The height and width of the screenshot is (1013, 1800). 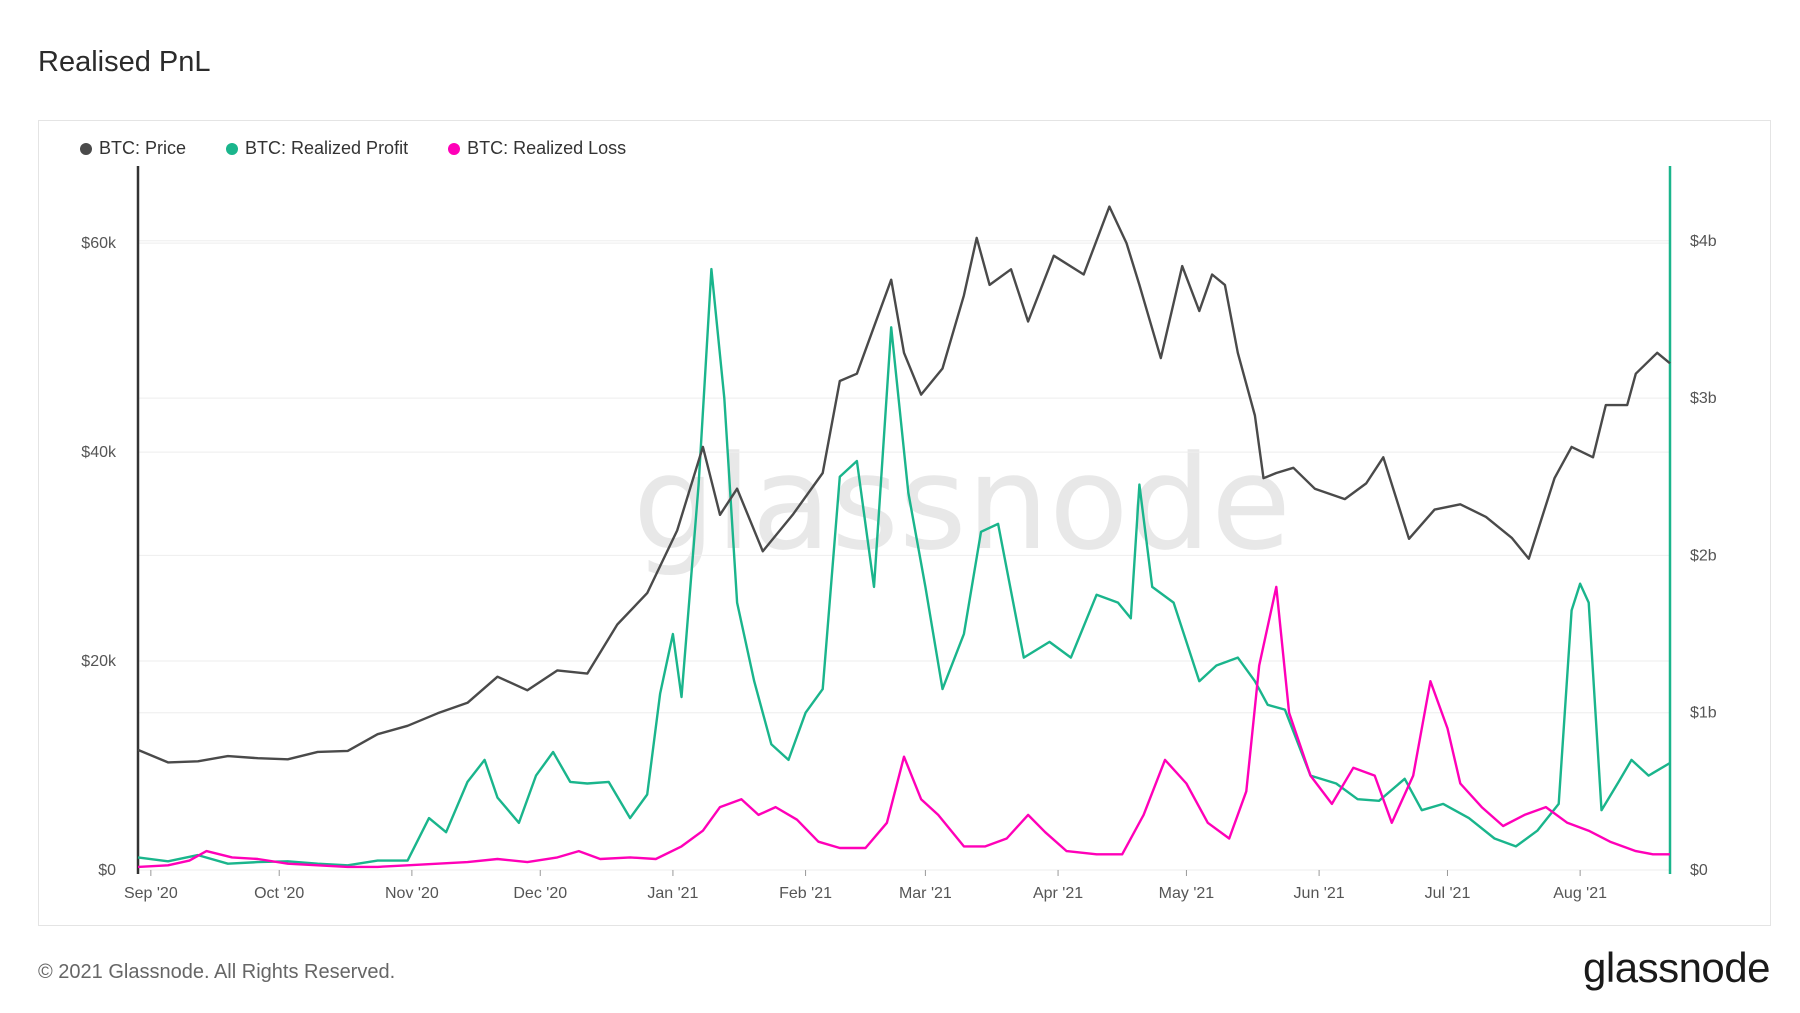 I want to click on x-tick-label: Sep '20, so click(x=151, y=893).